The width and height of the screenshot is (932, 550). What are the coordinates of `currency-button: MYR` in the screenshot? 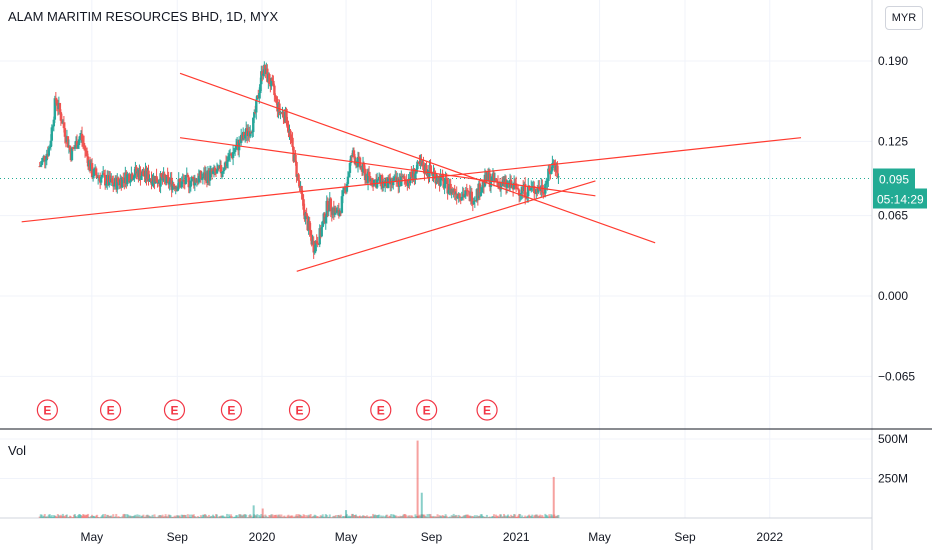 It's located at (904, 18).